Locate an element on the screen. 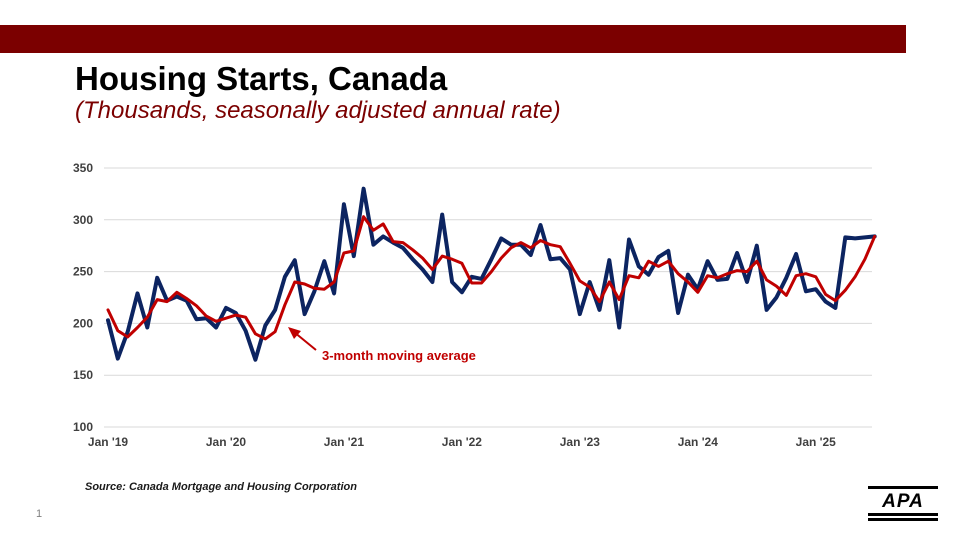  y-tick-label: 100 is located at coordinates (83, 427).